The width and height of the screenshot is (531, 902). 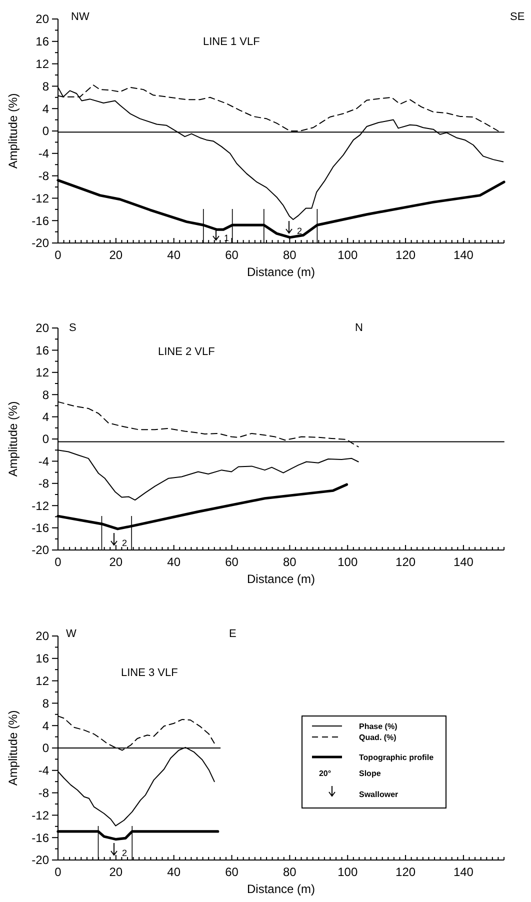 What do you see at coordinates (370, 773) in the screenshot?
I see `annotation: Slope` at bounding box center [370, 773].